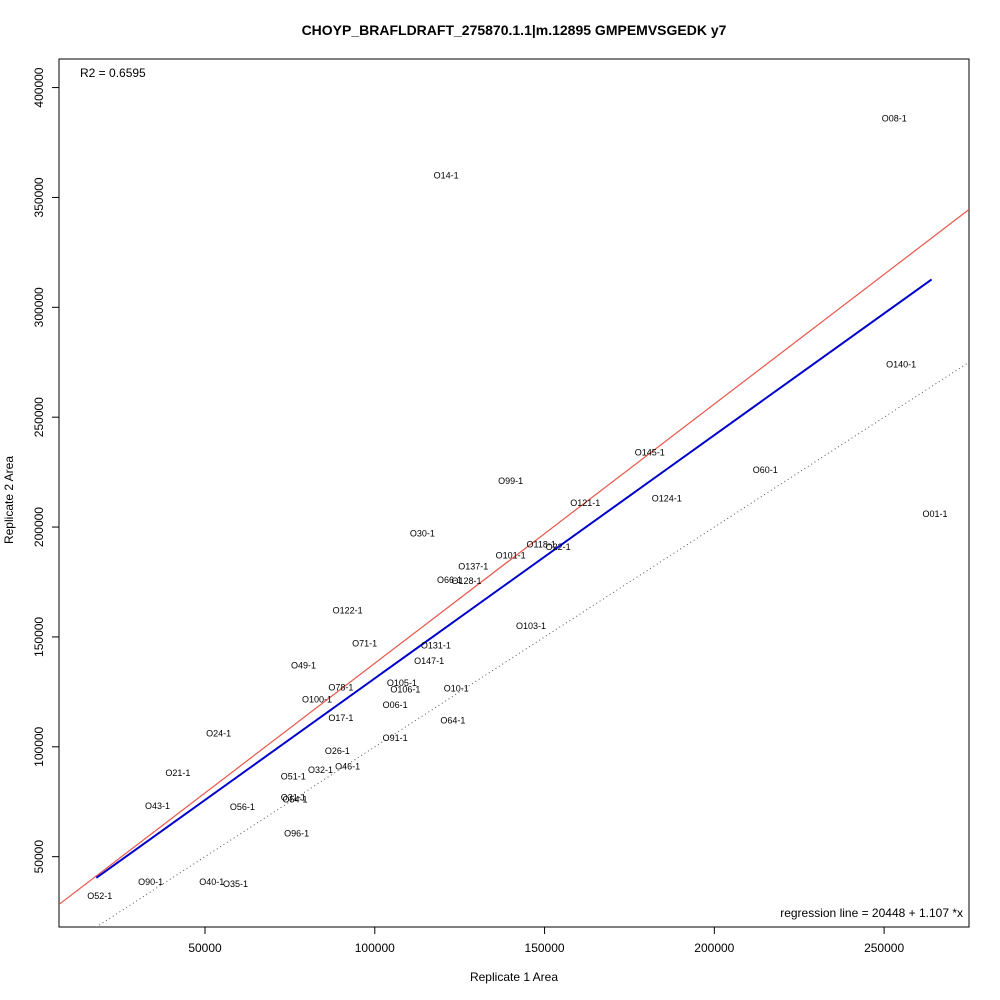 The height and width of the screenshot is (1000, 1000). I want to click on x-tick-label: 250000, so click(884, 948).